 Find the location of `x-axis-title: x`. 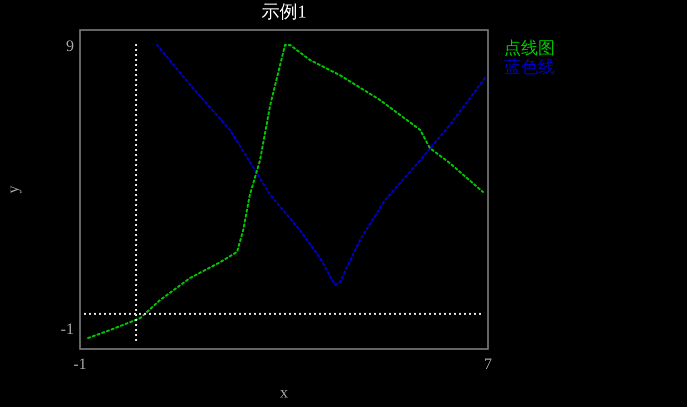

x-axis-title: x is located at coordinates (284, 393).